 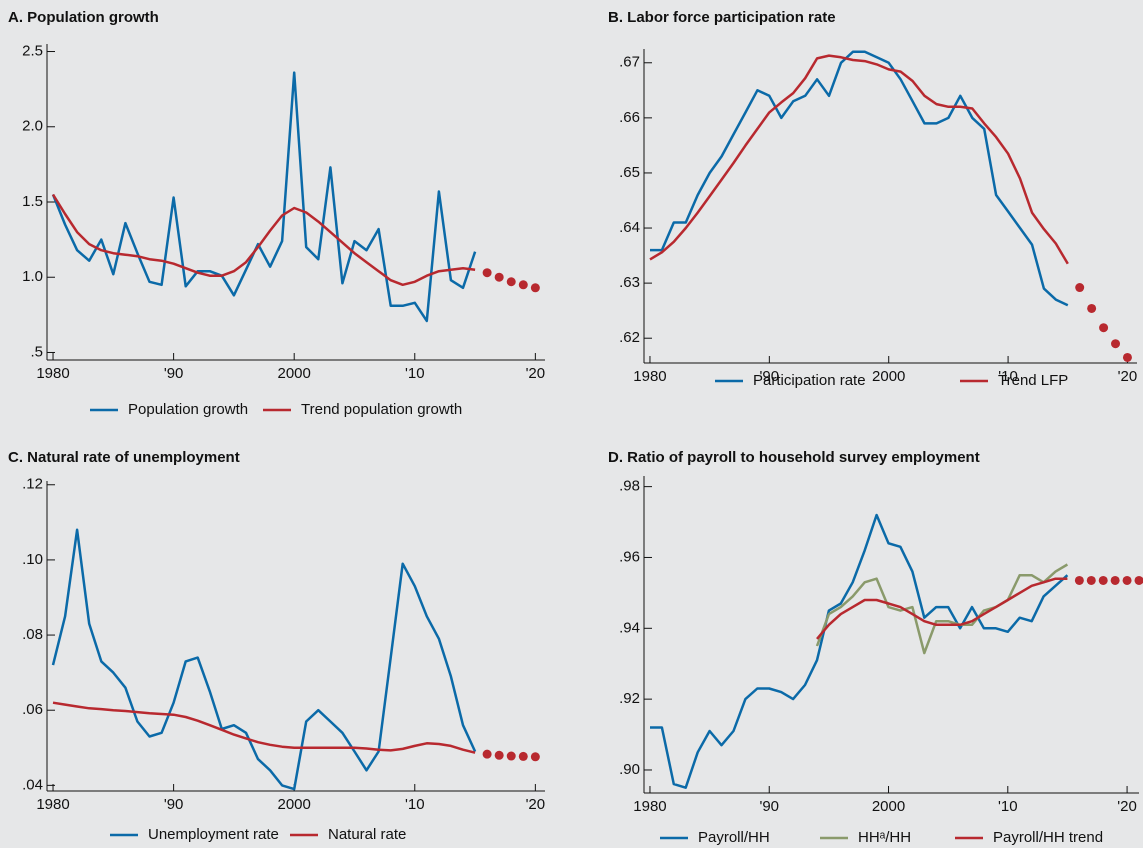 I want to click on legend-label: Unemployment rate, so click(x=213, y=834).